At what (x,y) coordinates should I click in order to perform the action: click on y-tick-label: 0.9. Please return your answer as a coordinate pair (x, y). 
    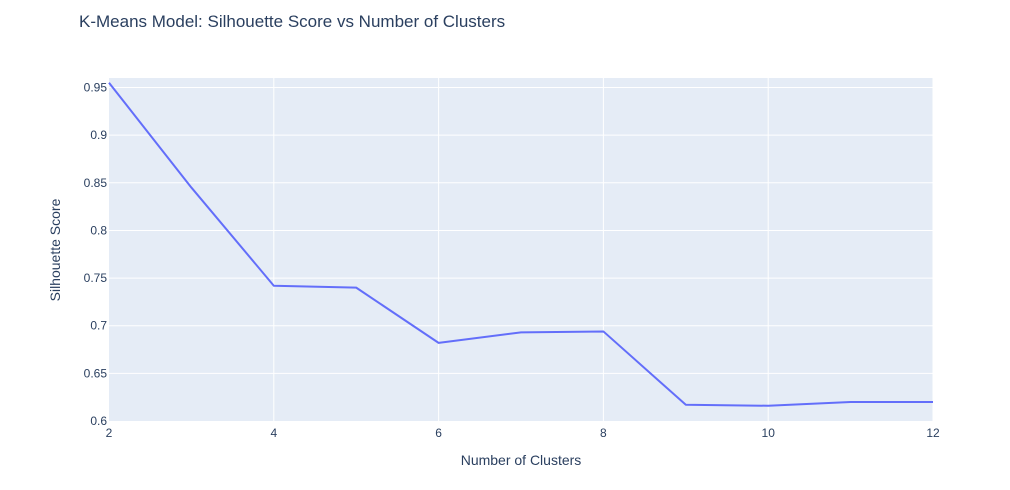
    Looking at the image, I should click on (98, 135).